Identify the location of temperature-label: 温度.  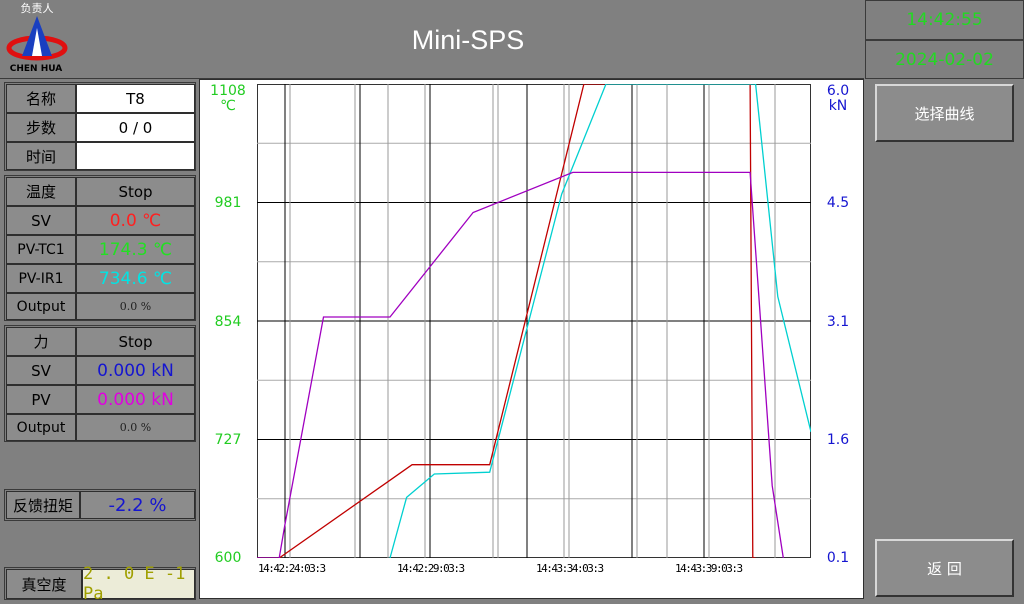
(41, 191).